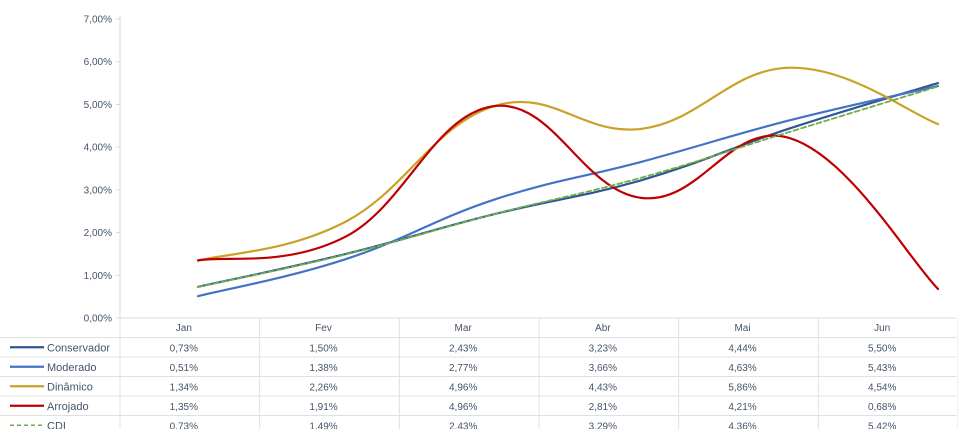  Describe the element at coordinates (323, 328) in the screenshot. I see `x-tick-label: Fev` at that location.